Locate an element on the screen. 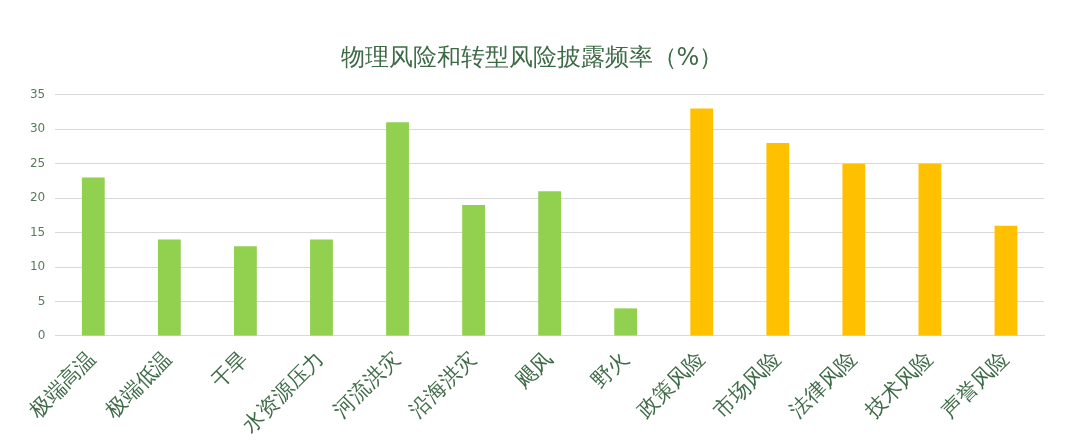 This screenshot has height=446, width=1080. x-tick-label: 极端高温 is located at coordinates (62, 385).